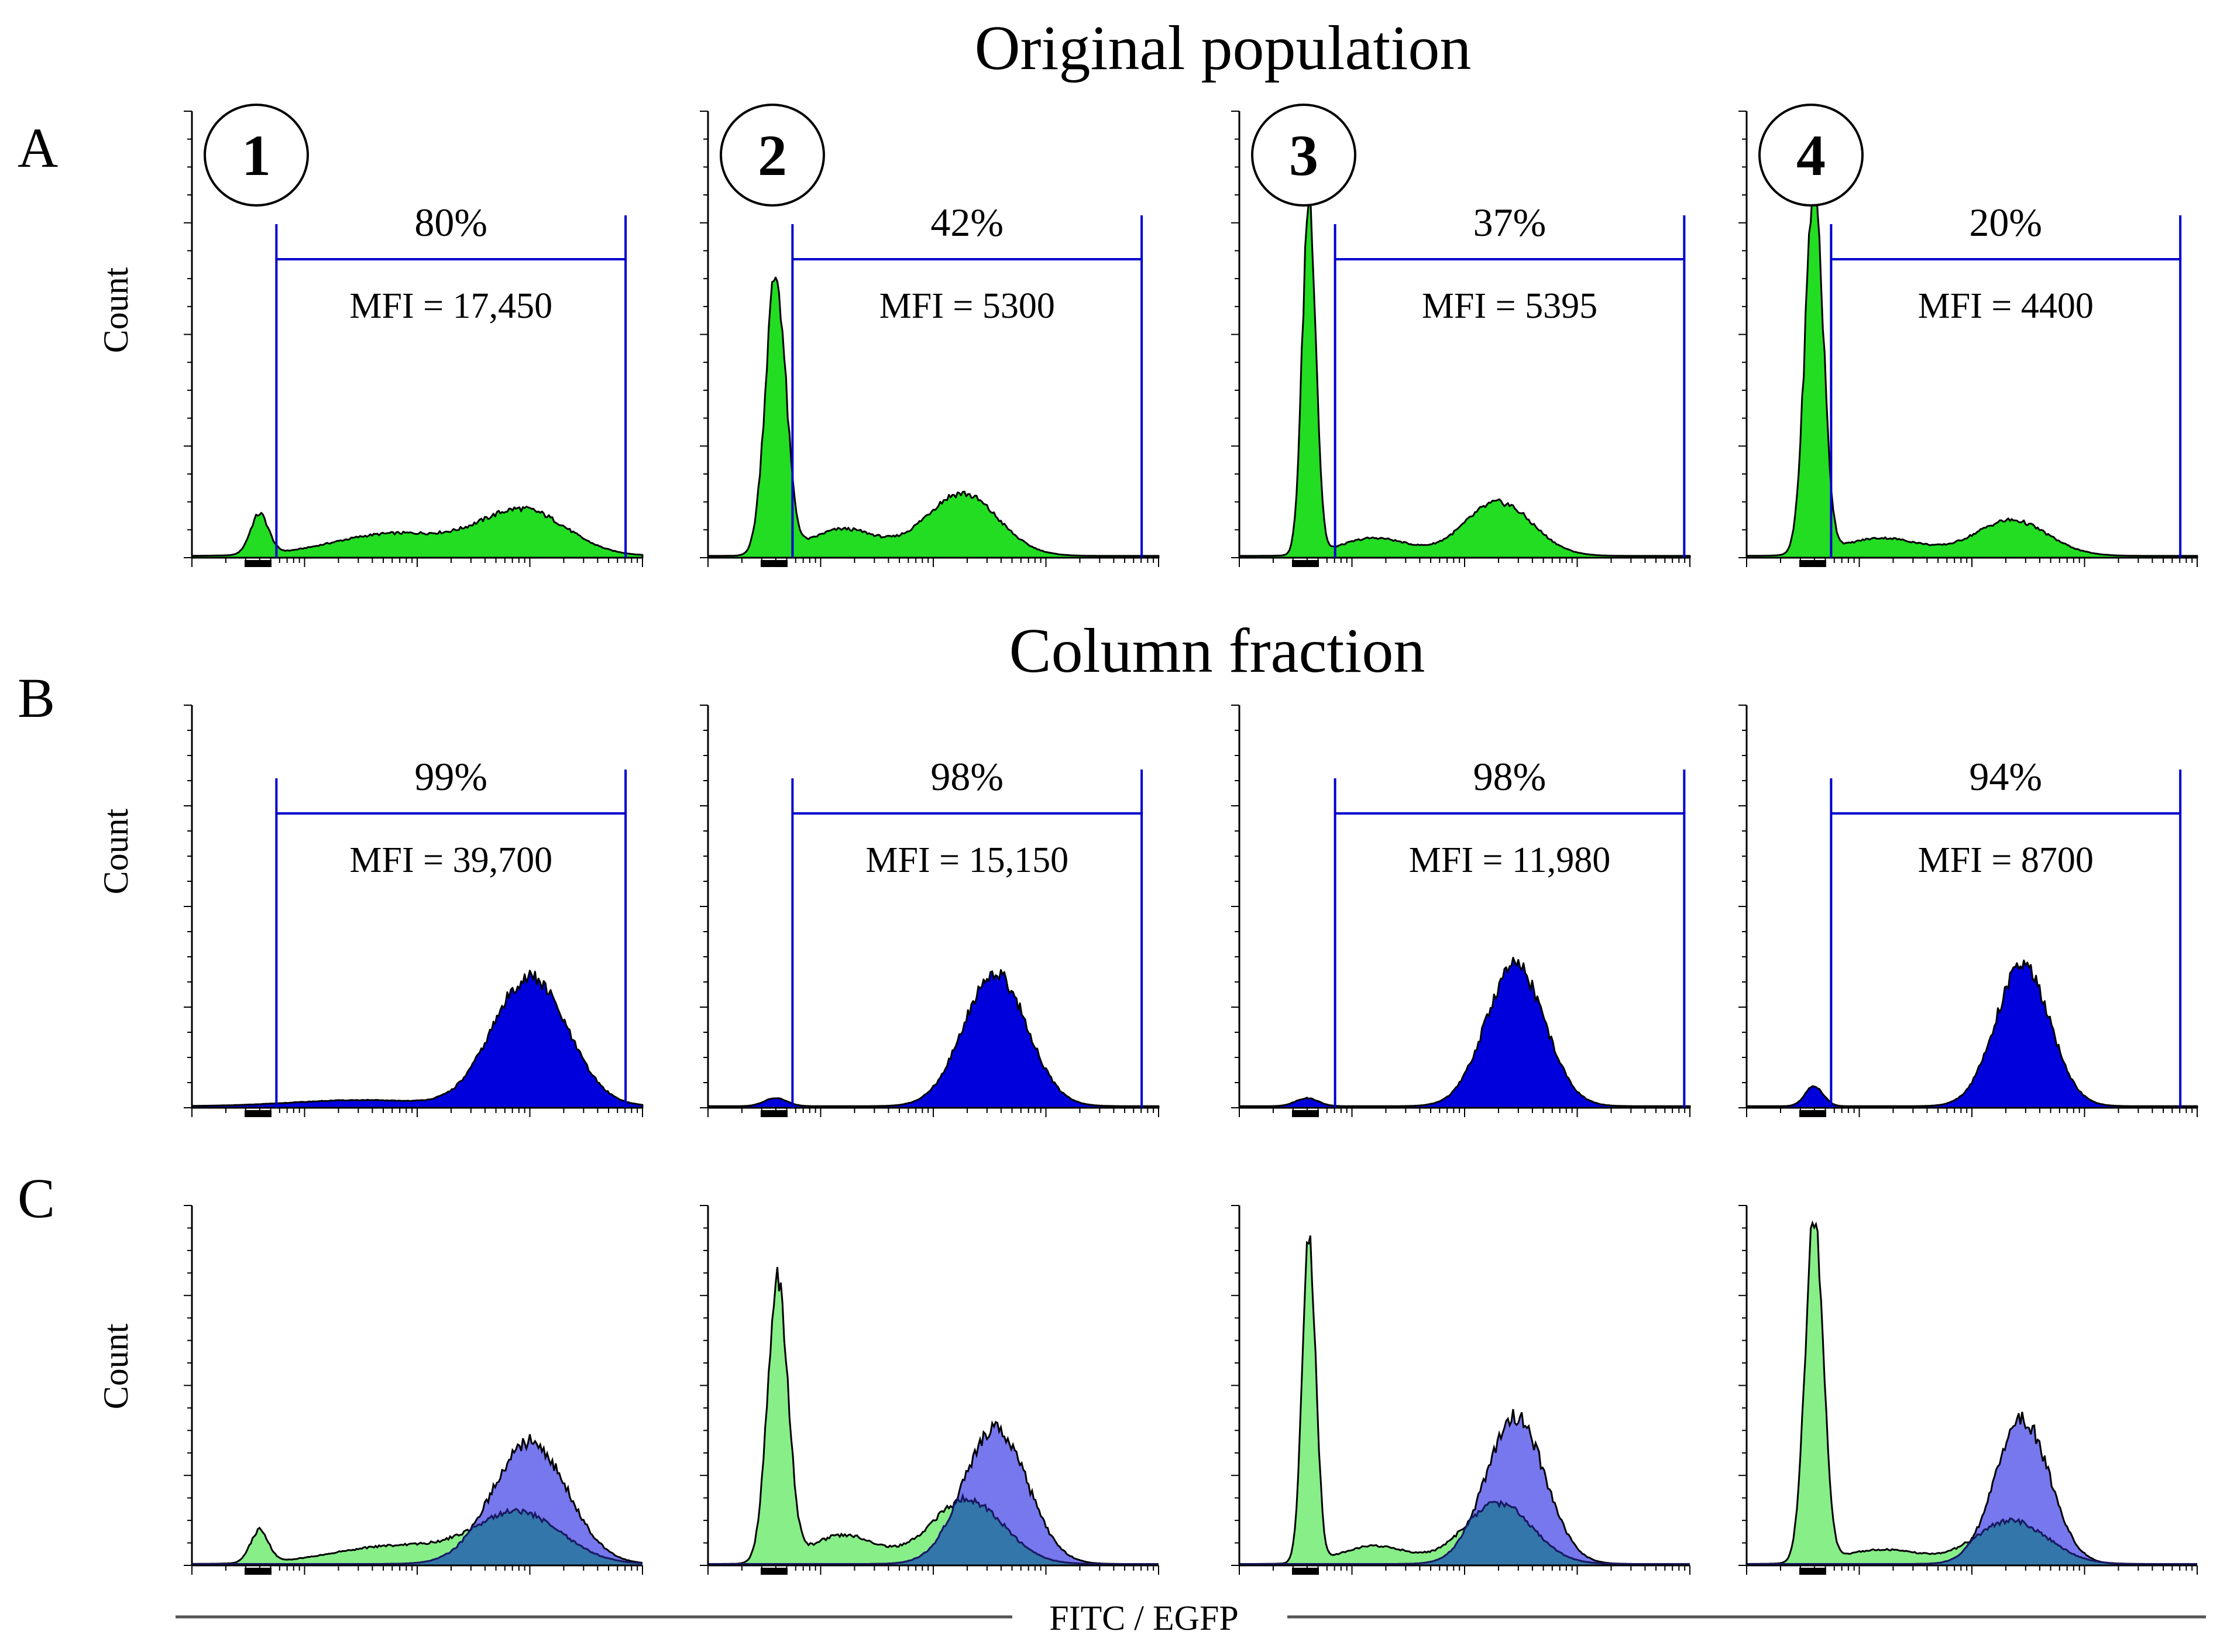  I want to click on row-a-panel-4-histogram, so click(1971, 368).